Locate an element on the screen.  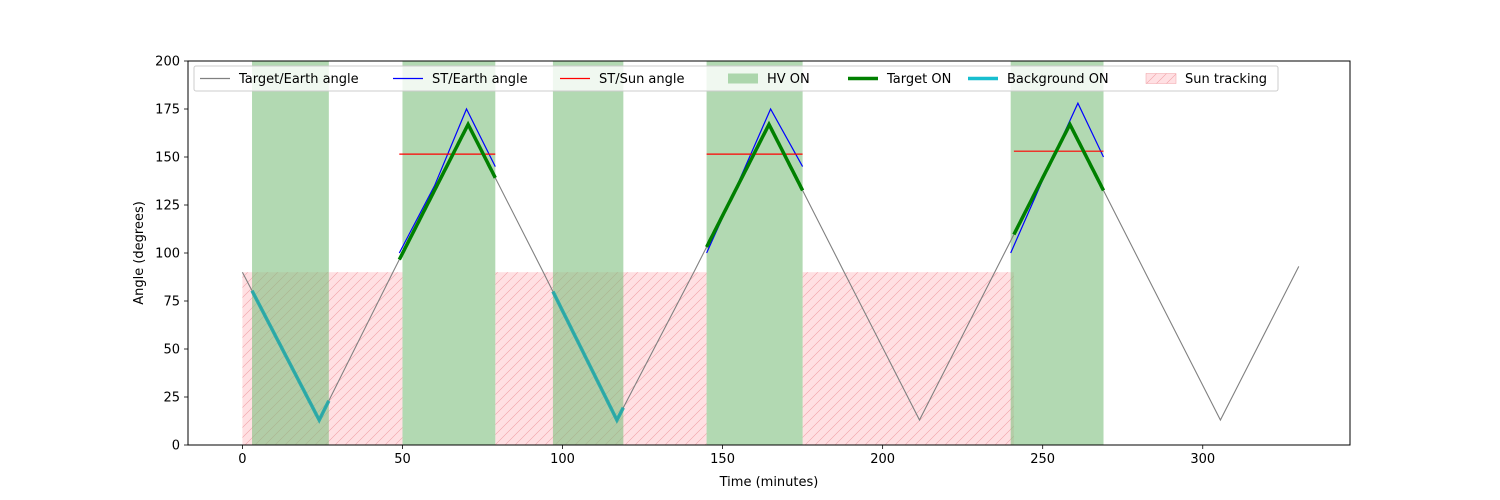
y-tick-label: 175 is located at coordinates (167, 110).